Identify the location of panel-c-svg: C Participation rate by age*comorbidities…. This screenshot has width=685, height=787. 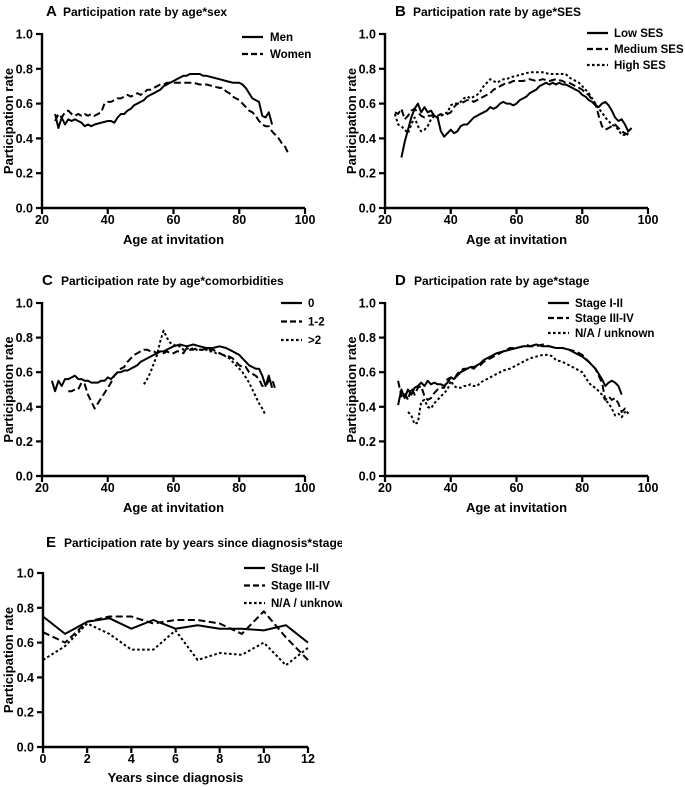
(163, 393).